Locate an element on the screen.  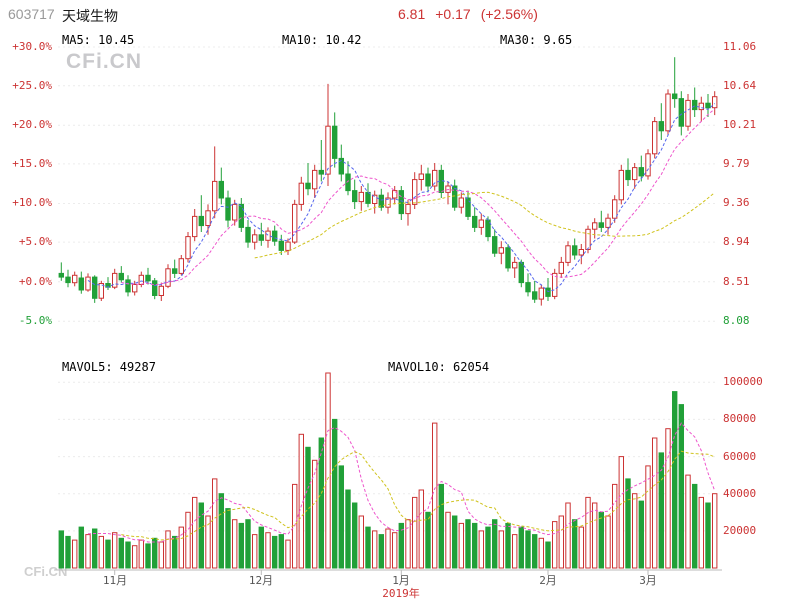
y-axis-volume-label: 60000 is located at coordinates (740, 456).